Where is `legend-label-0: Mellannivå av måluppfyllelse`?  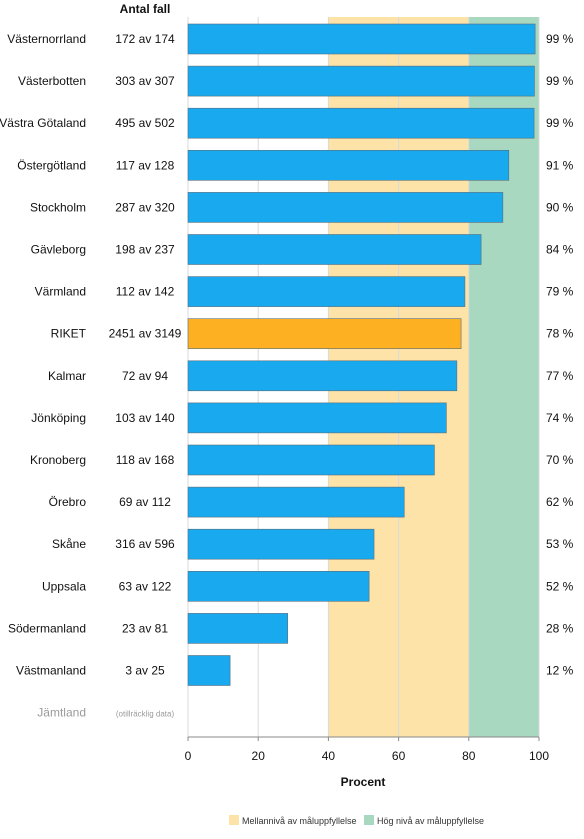 legend-label-0: Mellannivå av måluppfyllelse is located at coordinates (299, 821).